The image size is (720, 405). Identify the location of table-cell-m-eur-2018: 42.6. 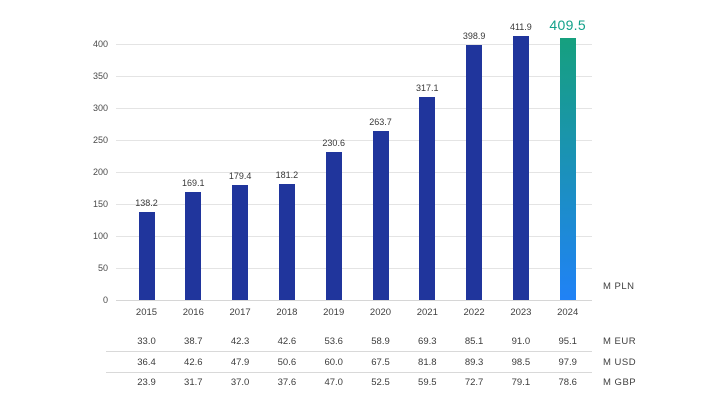
(287, 341).